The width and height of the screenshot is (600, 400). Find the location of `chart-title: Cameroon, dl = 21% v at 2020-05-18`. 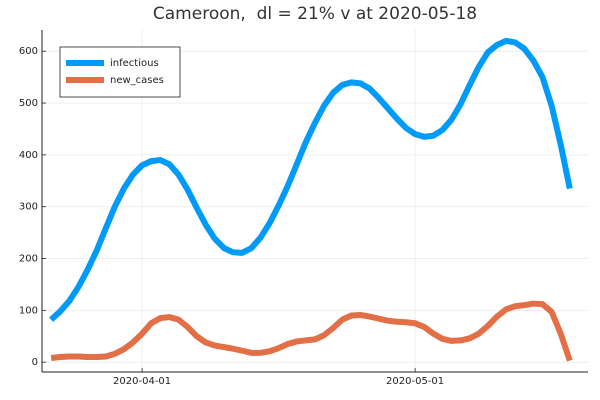

chart-title: Cameroon, dl = 21% v at 2020-05-18 is located at coordinates (315, 14).